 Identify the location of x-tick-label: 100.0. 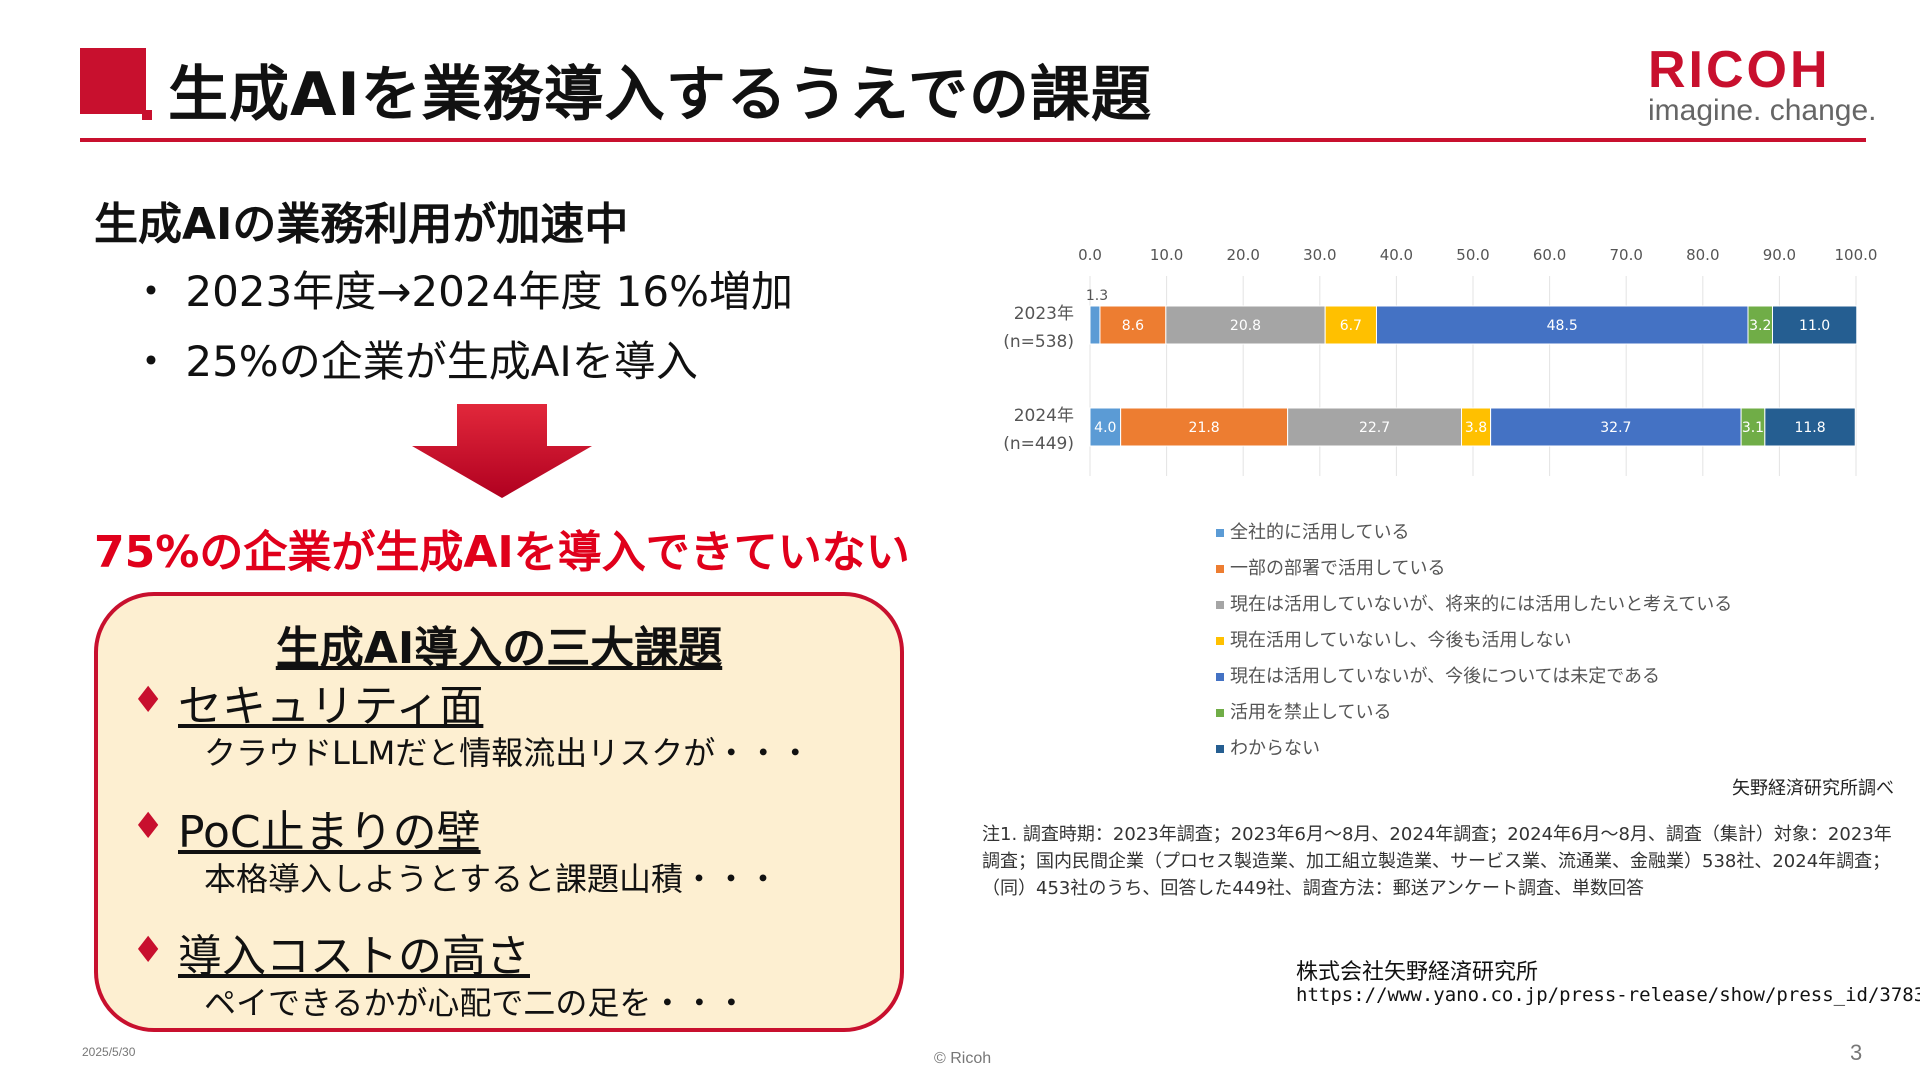
(1856, 255).